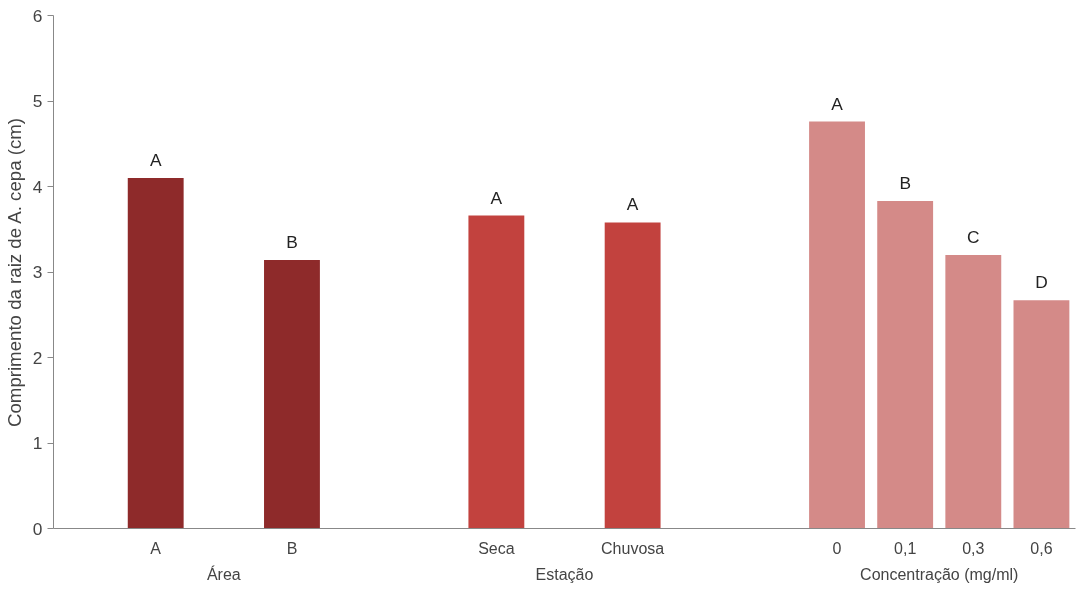  I want to click on y-tick-label: 4, so click(37, 186).